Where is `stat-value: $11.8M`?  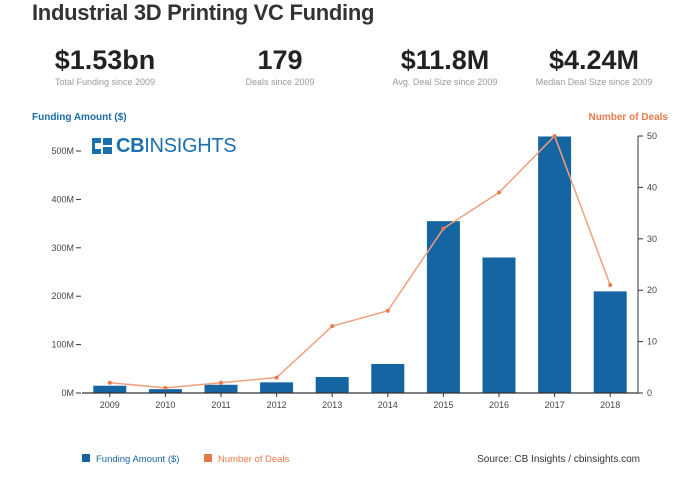
stat-value: $11.8M is located at coordinates (445, 60).